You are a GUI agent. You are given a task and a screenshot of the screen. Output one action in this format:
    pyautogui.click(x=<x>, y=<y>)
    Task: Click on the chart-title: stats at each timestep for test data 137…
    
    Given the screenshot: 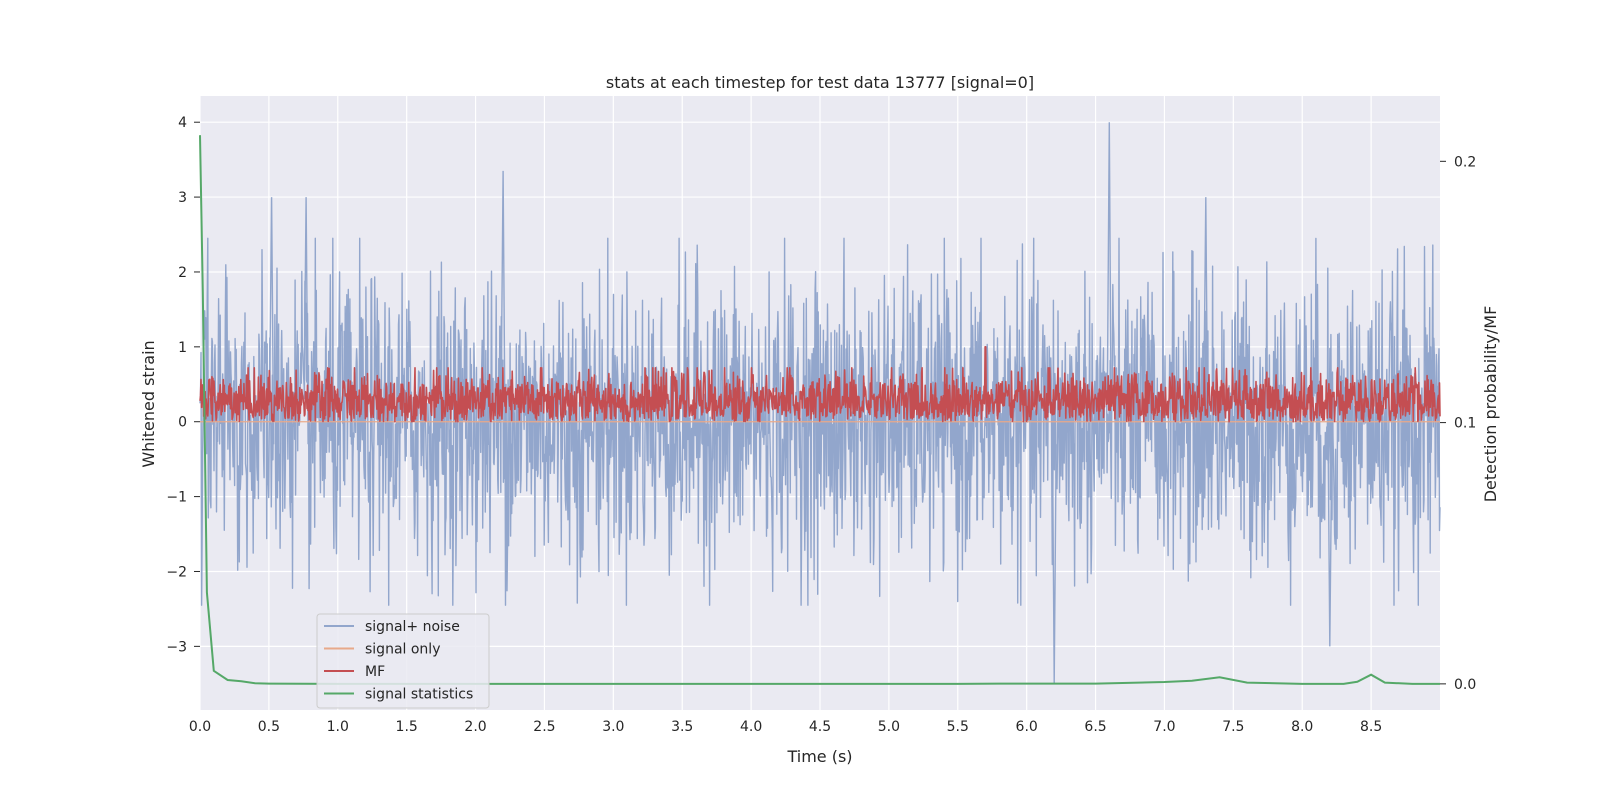 What is the action you would take?
    pyautogui.click(x=820, y=82)
    